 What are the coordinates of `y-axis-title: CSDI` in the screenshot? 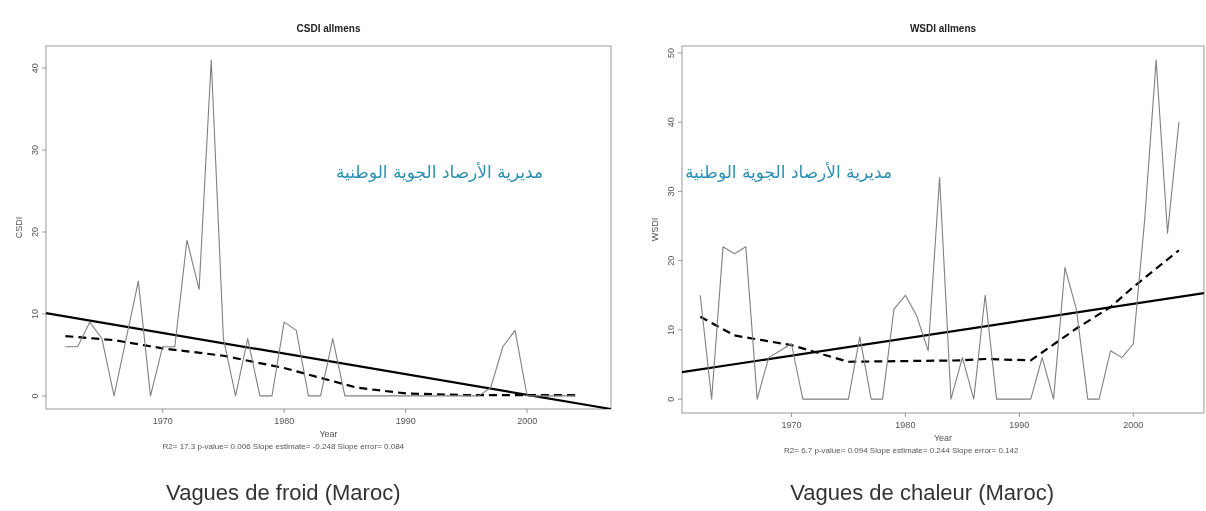 It's located at (19, 227).